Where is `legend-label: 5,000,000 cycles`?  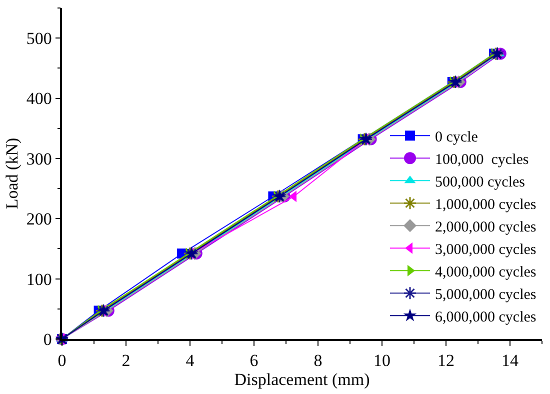
legend-label: 5,000,000 cycles is located at coordinates (485, 294).